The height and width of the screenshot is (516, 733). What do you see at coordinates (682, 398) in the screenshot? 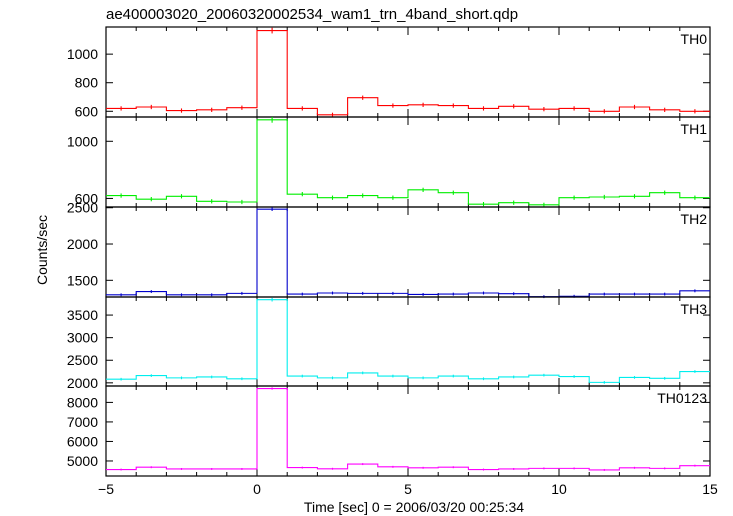
I see `panel-label: TH0123` at bounding box center [682, 398].